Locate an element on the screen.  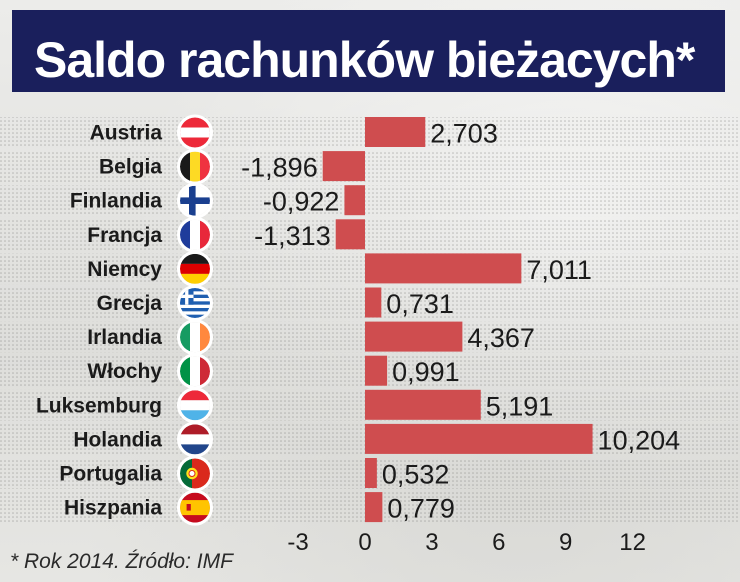
category-label: Włochy is located at coordinates (124, 371).